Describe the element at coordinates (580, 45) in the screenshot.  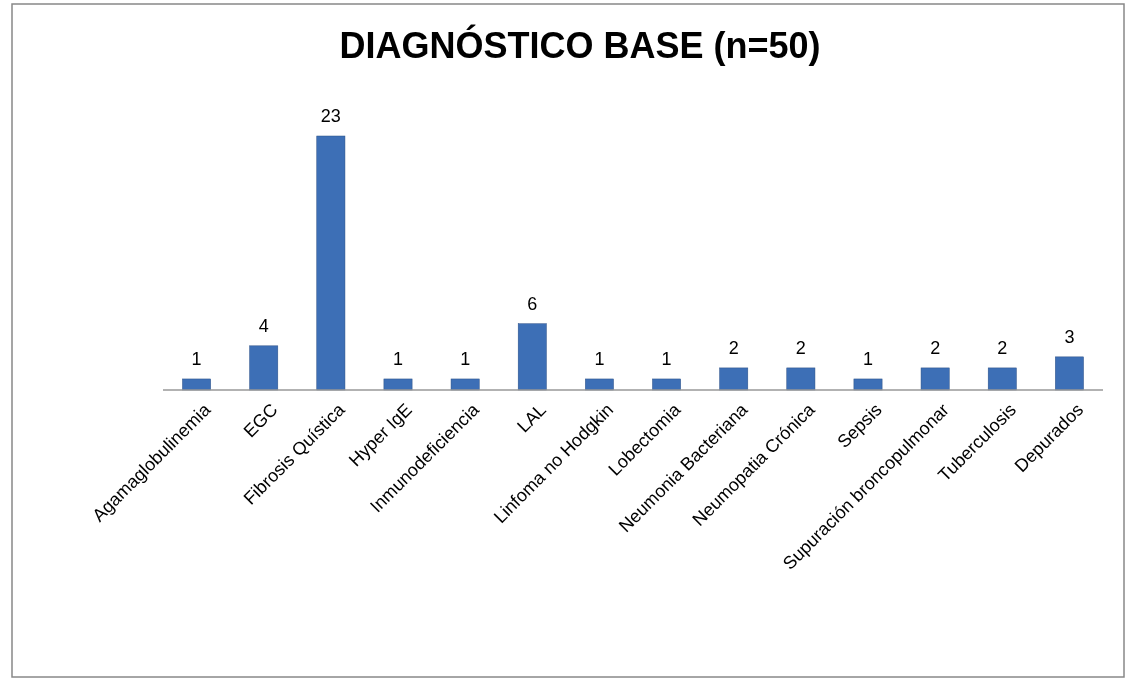
I see `chart-title: DIAGNÓSTICO BASE (n=50)` at that location.